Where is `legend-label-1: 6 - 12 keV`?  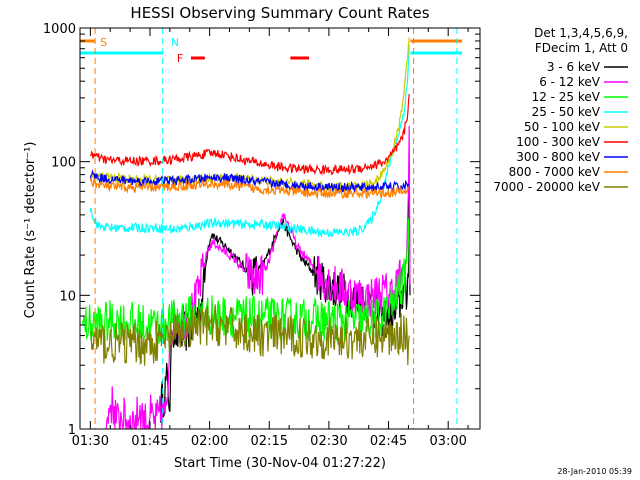
legend-label-1: 6 - 12 keV is located at coordinates (570, 82).